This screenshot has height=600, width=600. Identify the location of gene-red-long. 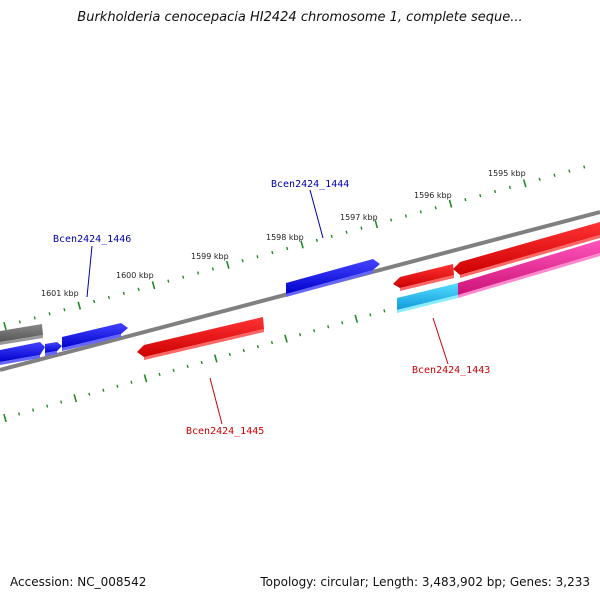
(526, 250).